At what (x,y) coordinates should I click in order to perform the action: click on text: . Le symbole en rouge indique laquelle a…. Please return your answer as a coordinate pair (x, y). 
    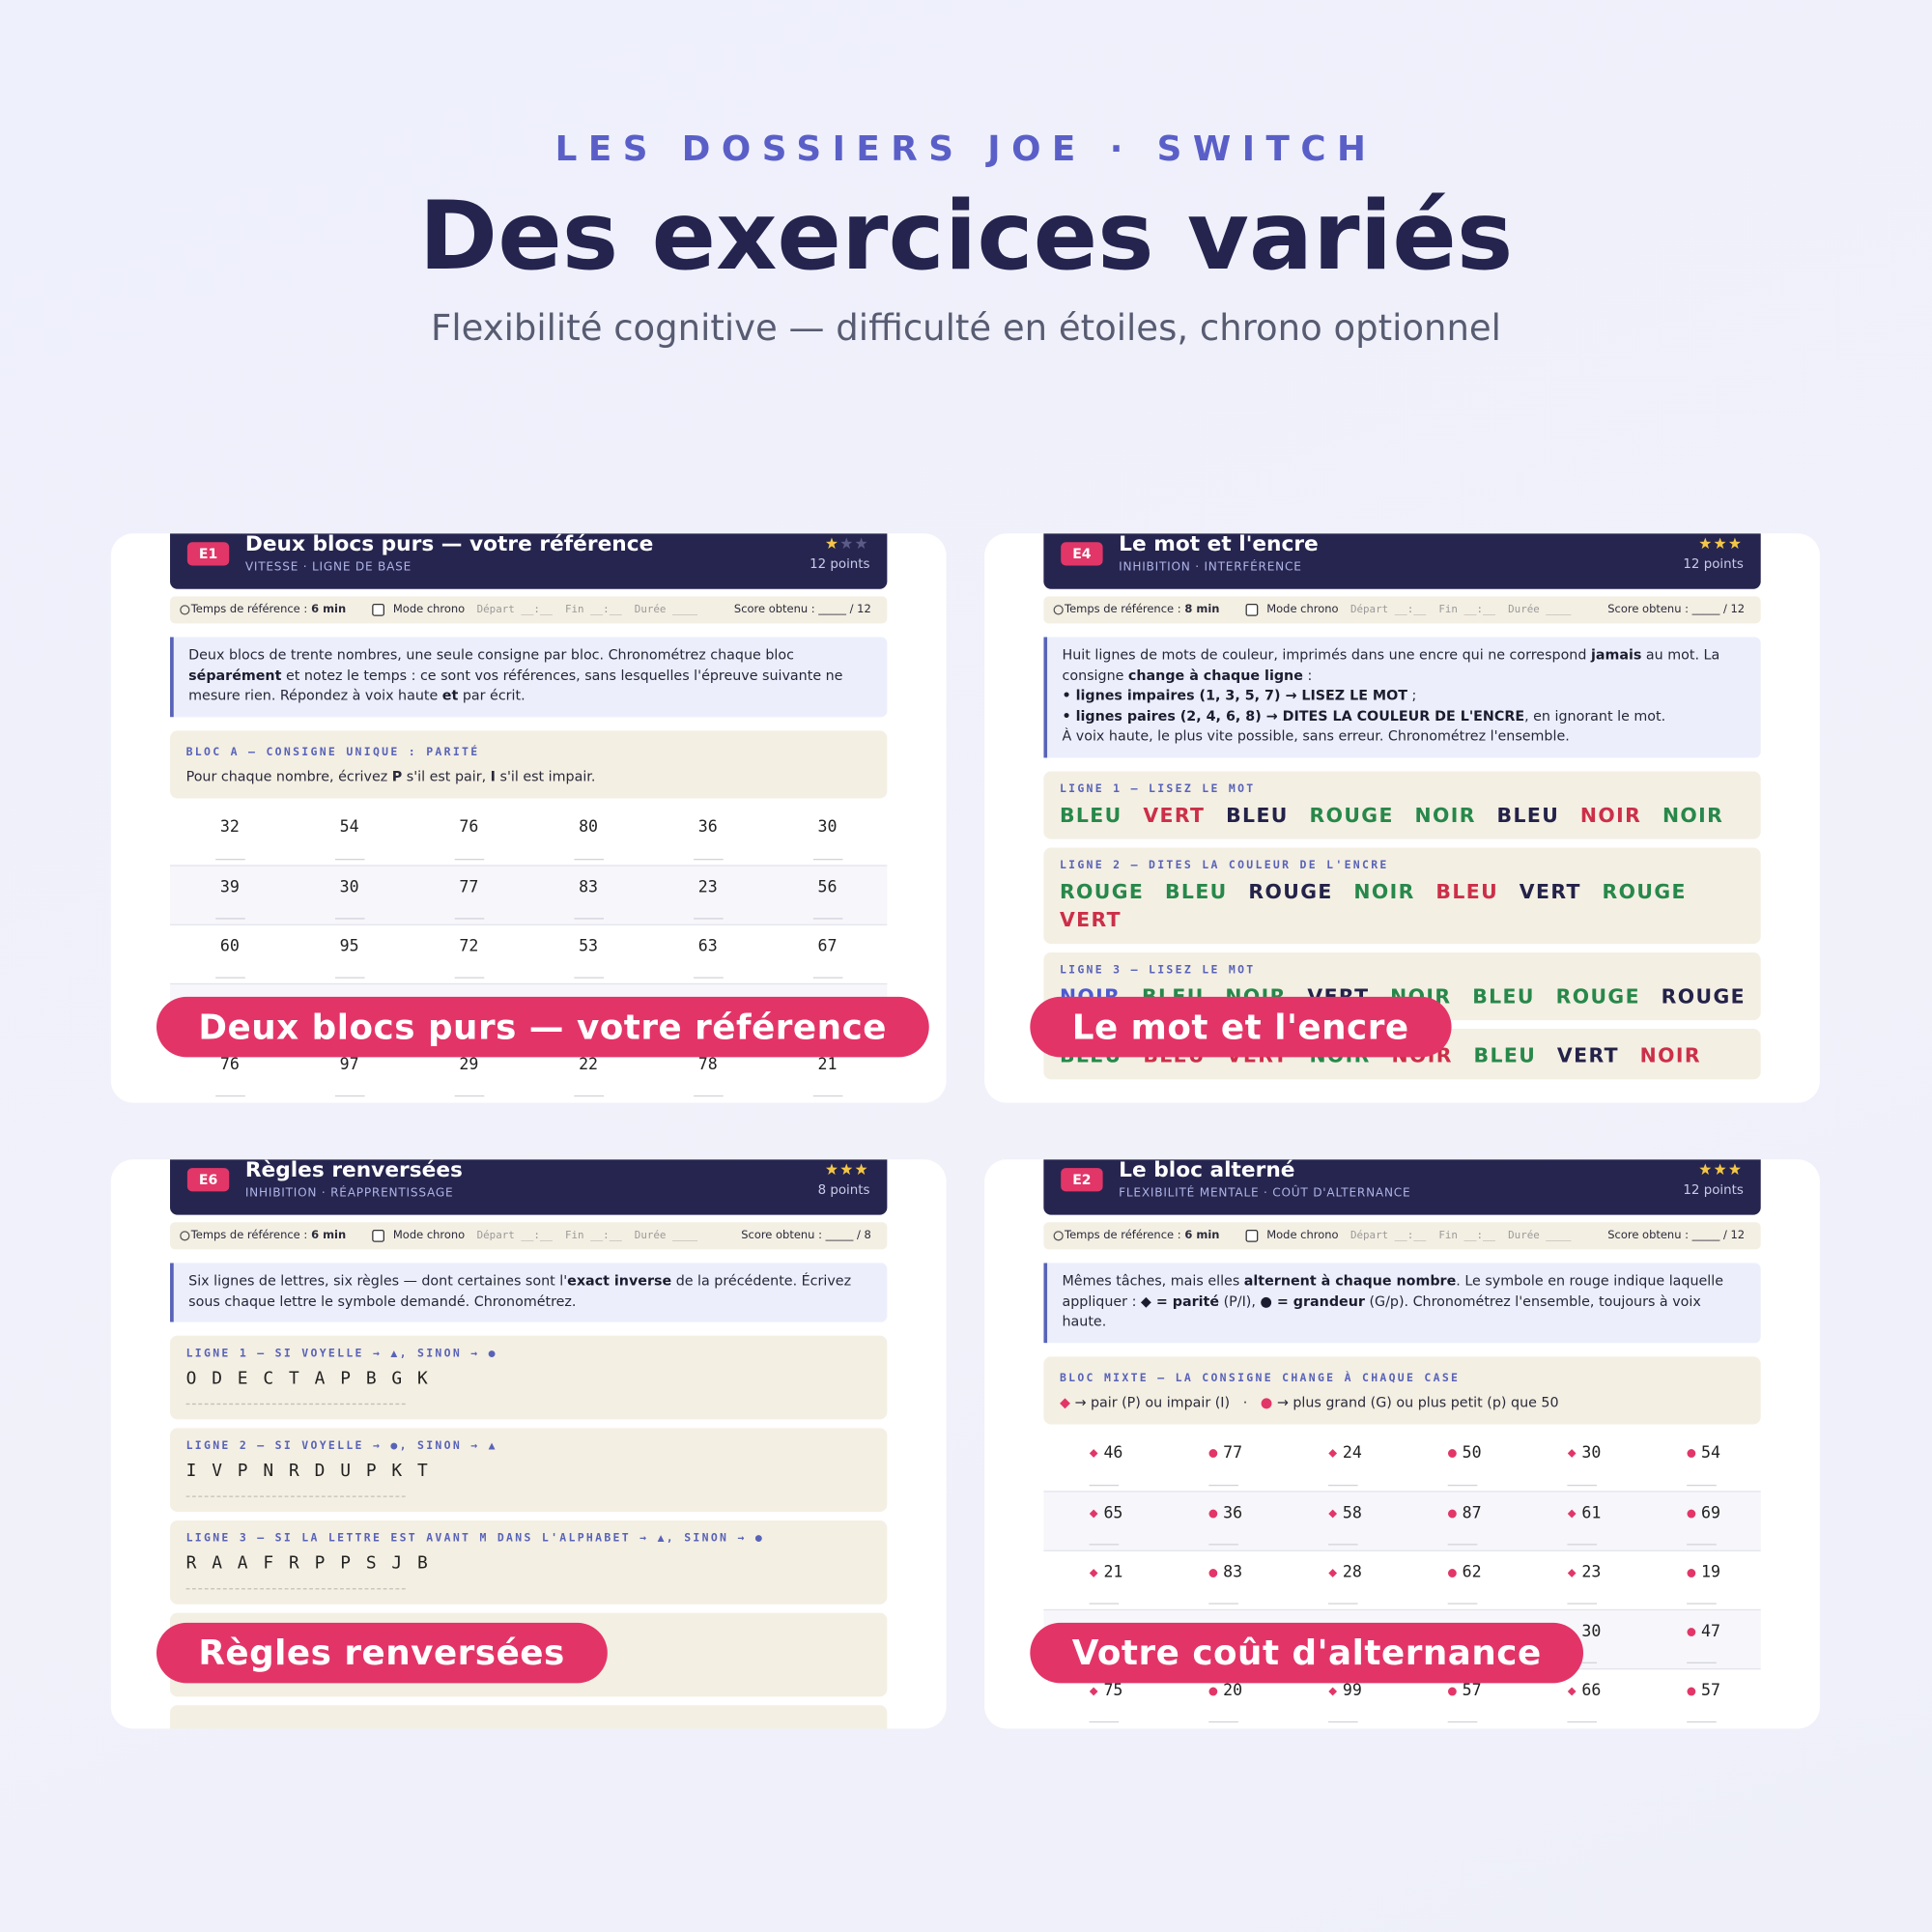
    Looking at the image, I should click on (1392, 1291).